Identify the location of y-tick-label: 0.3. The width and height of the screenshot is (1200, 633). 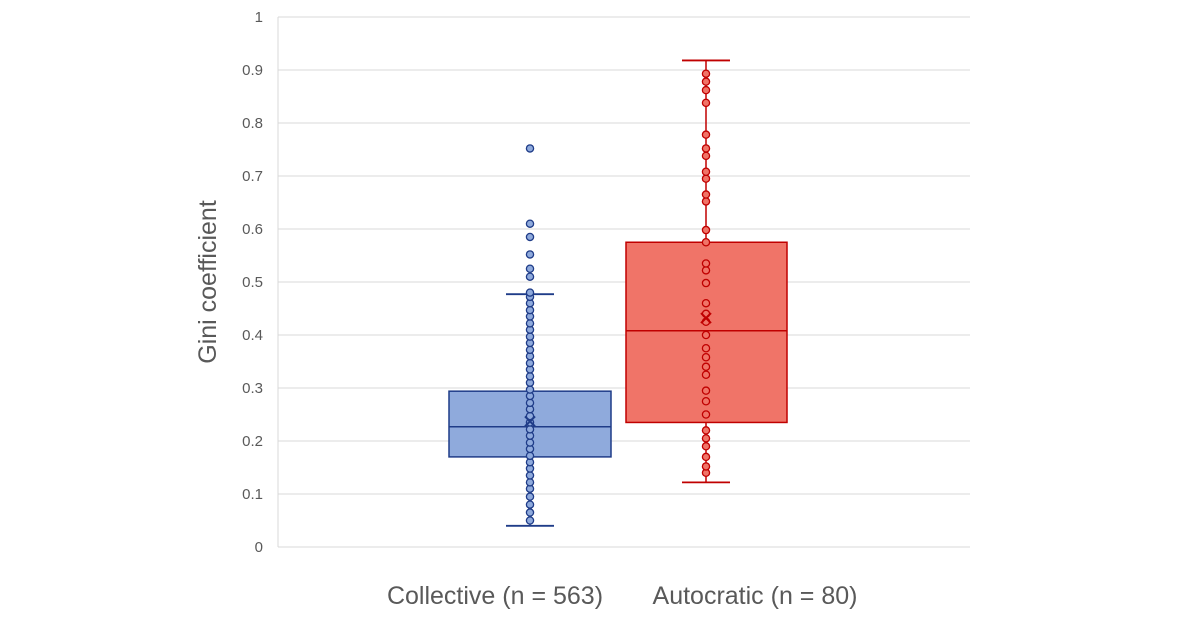
(252, 388).